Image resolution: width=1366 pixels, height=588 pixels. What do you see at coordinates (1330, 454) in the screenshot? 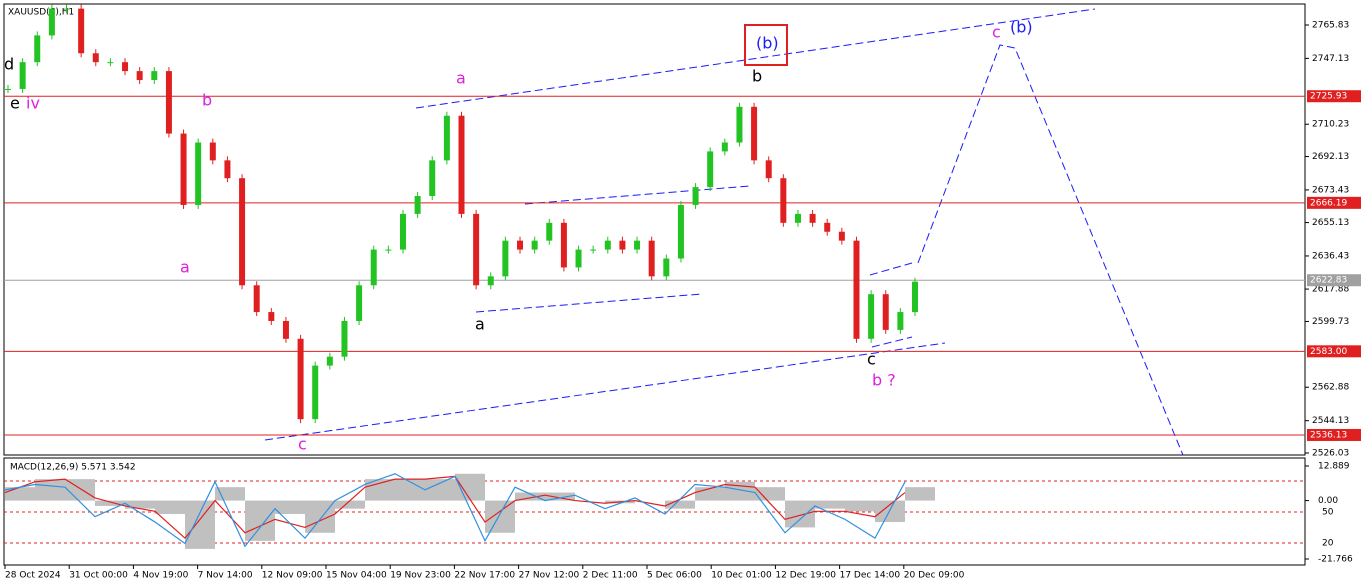
I see `y-tick-label: 2526.03` at bounding box center [1330, 454].